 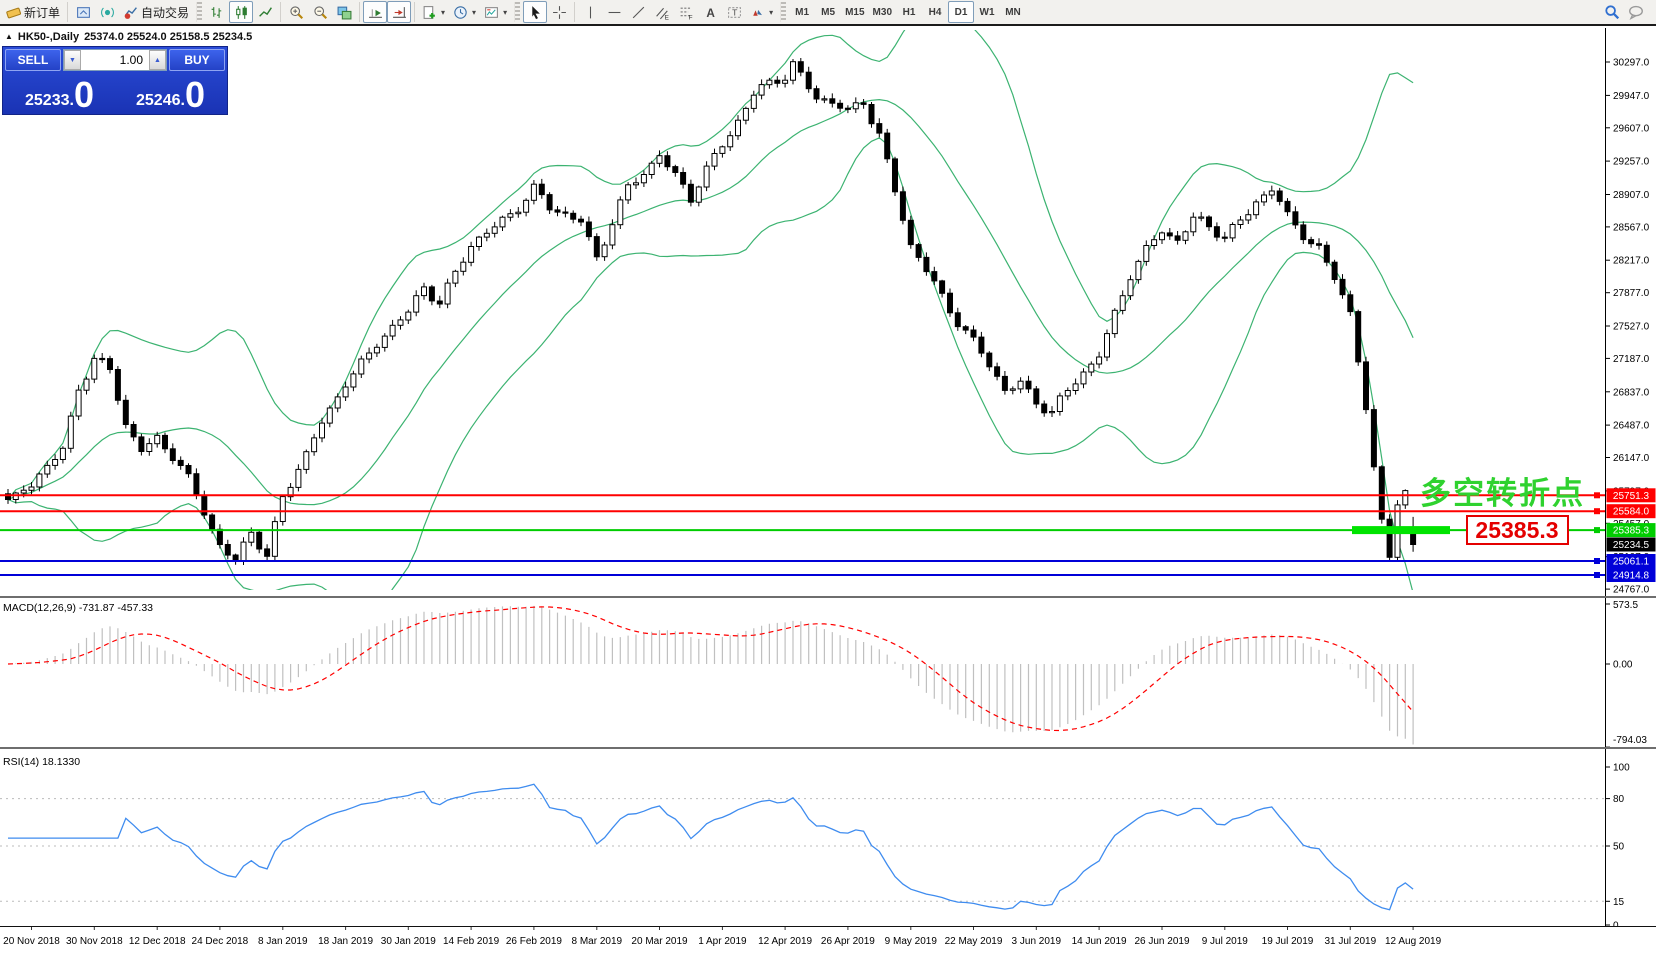 I want to click on svg-text: 80, so click(x=1619, y=799).